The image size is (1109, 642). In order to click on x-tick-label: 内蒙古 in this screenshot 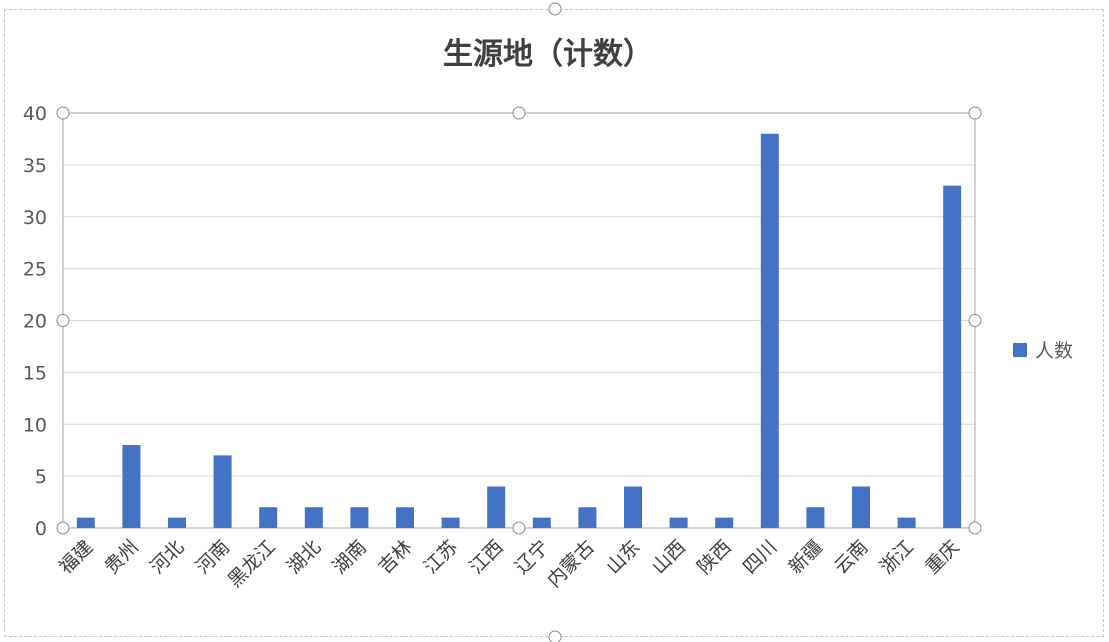, I will do `click(571, 564)`.